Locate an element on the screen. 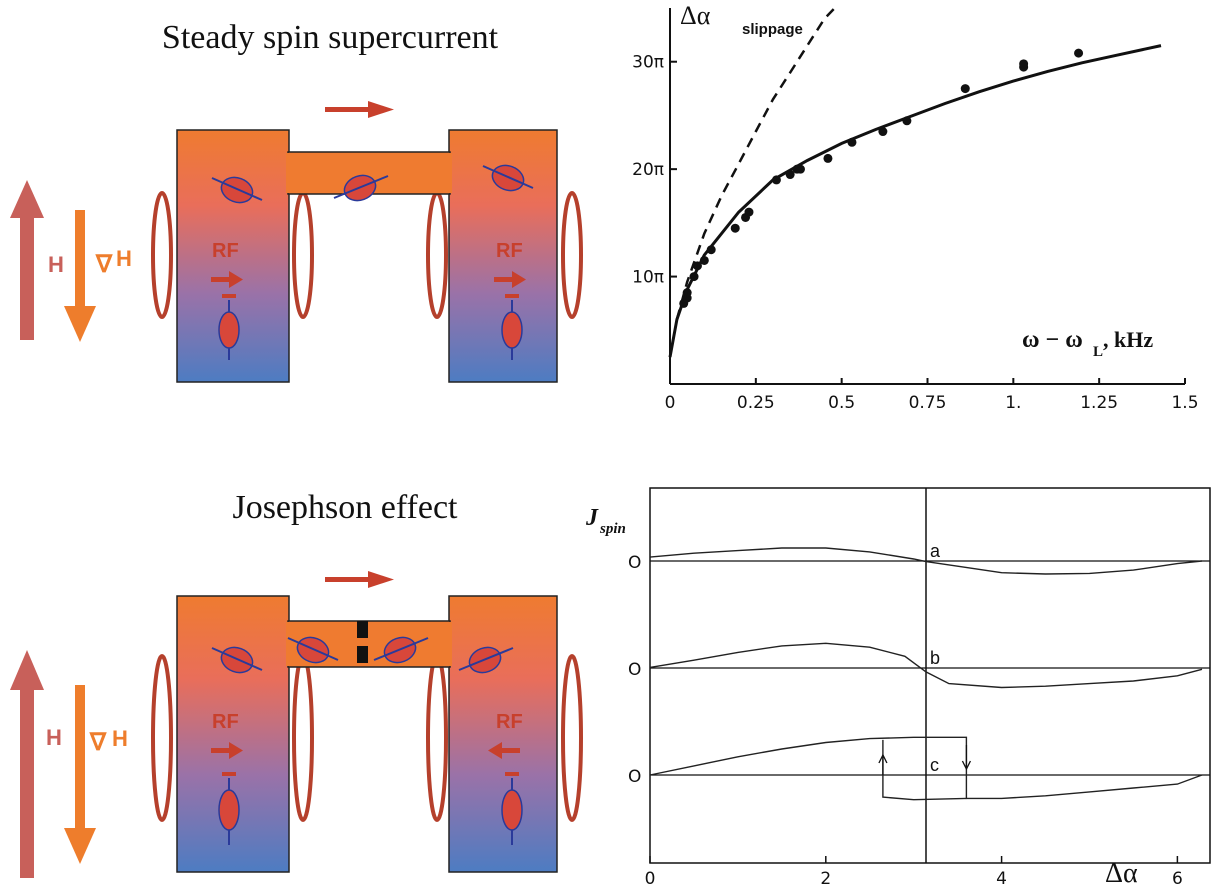 Image resolution: width=1228 pixels, height=888 pixels. h-field-arrow is located at coordinates (27, 260).